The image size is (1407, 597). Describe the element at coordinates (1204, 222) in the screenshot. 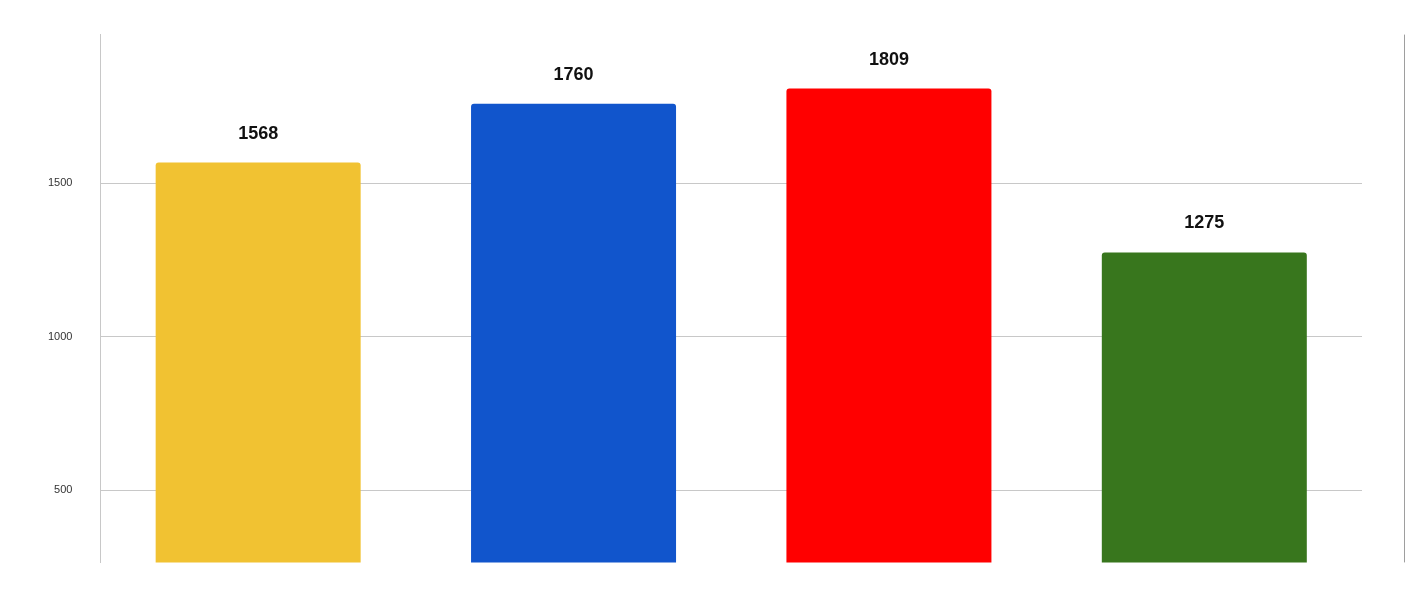

I see `data-label: 1275` at that location.